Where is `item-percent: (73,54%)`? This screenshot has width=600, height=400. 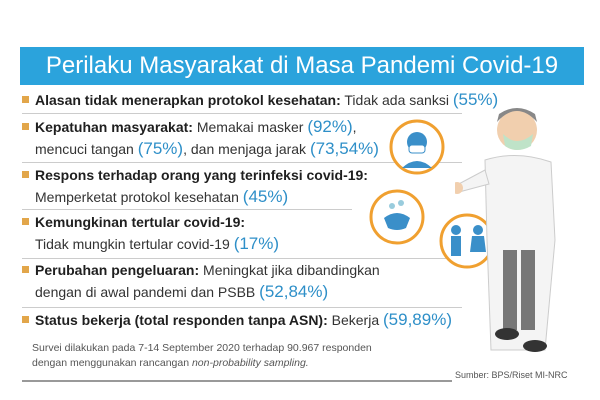 item-percent: (73,54%) is located at coordinates (344, 148).